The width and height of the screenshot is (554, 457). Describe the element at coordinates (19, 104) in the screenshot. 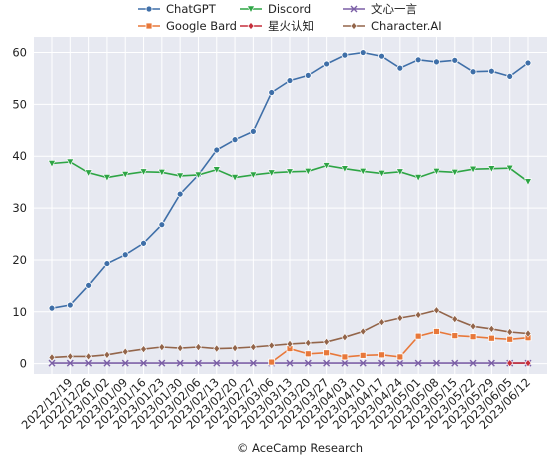

I see `y-tick-label: 50` at that location.